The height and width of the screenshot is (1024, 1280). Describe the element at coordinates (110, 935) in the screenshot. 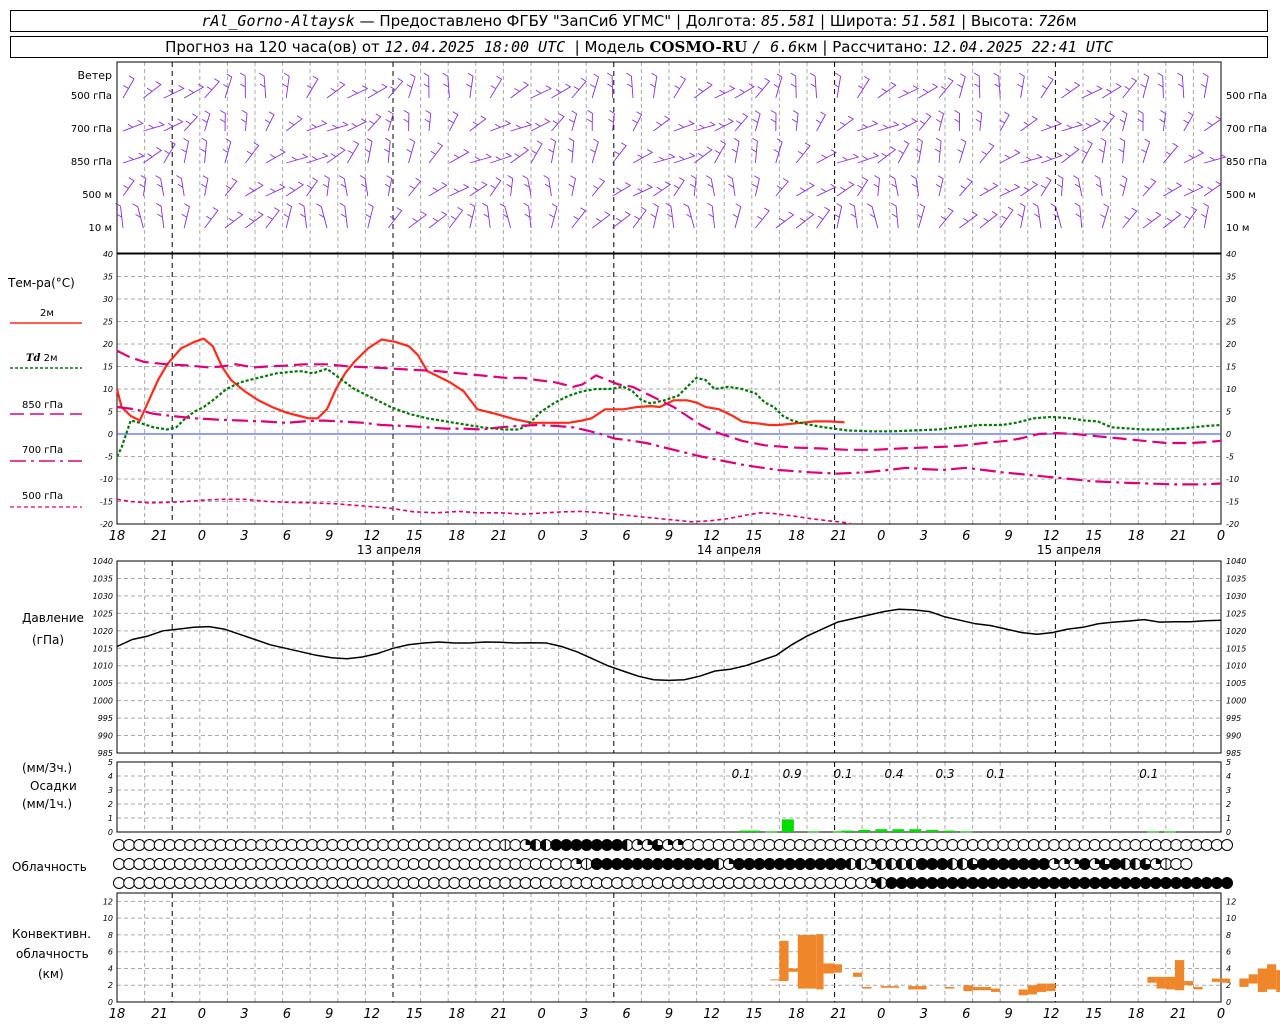

I see `y-tick-label: 8` at that location.